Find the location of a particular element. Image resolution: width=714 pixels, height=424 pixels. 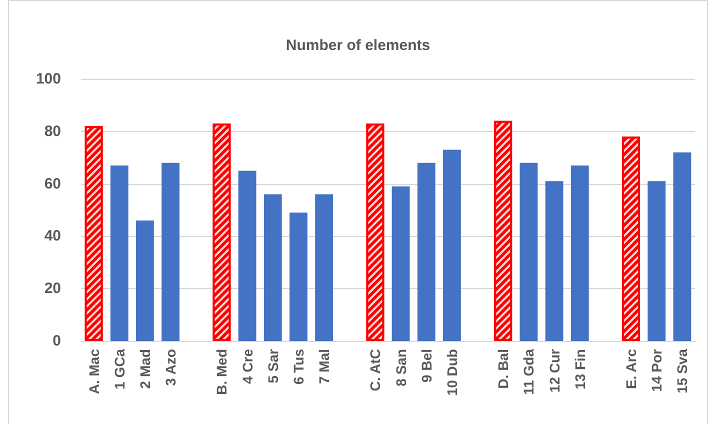

x-tick-label: D. Bal is located at coordinates (503, 369).